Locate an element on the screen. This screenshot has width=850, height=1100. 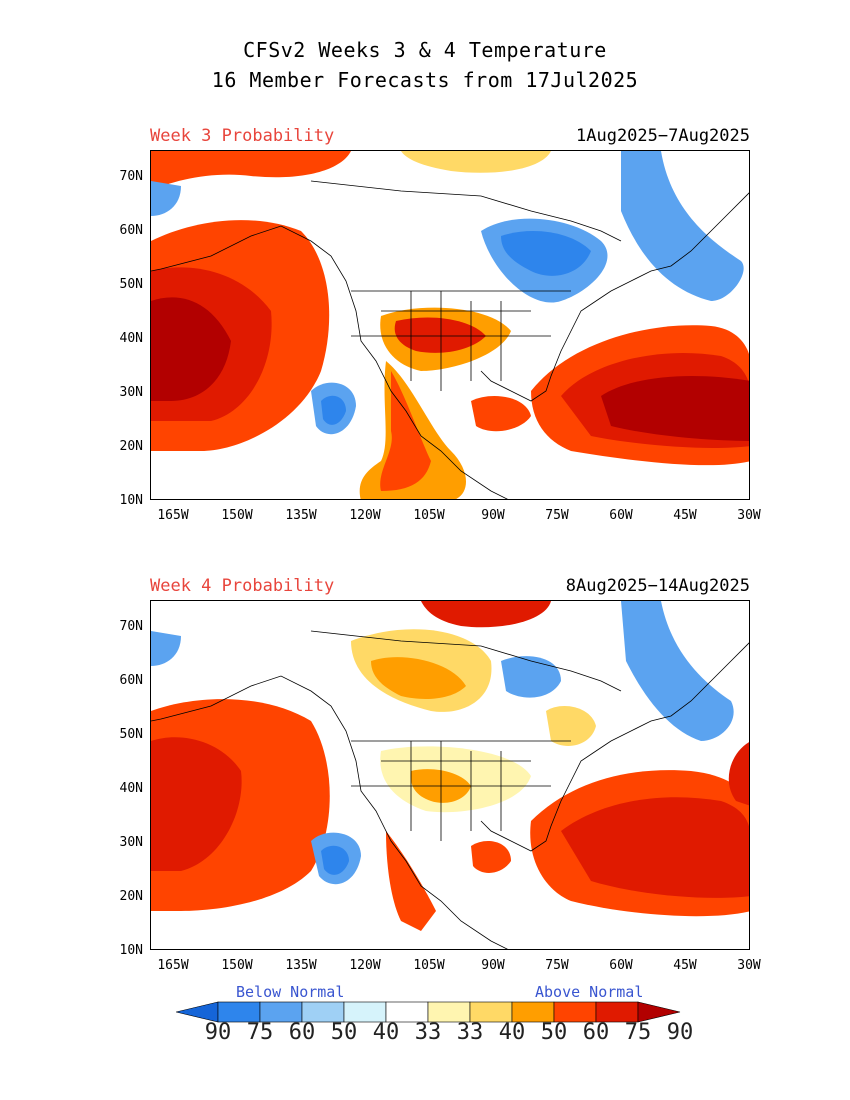
chart-title-line1: CFSv2 Weeks 3 & 4 Temperature is located at coordinates (425, 50).